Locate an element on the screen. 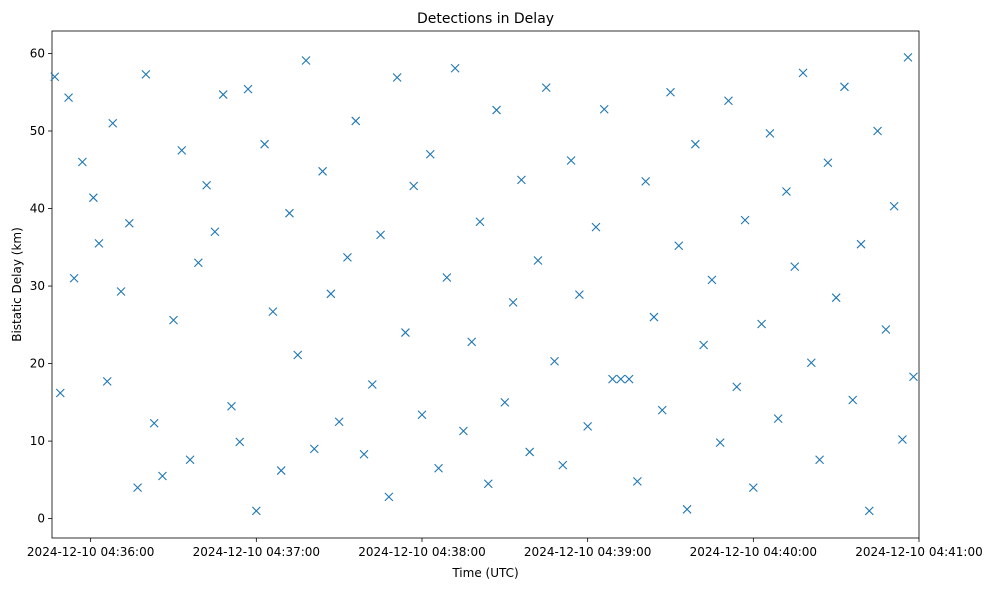 The height and width of the screenshot is (594, 989). x-tick-label: 2024-12-10 04:41:00 is located at coordinates (918, 552).